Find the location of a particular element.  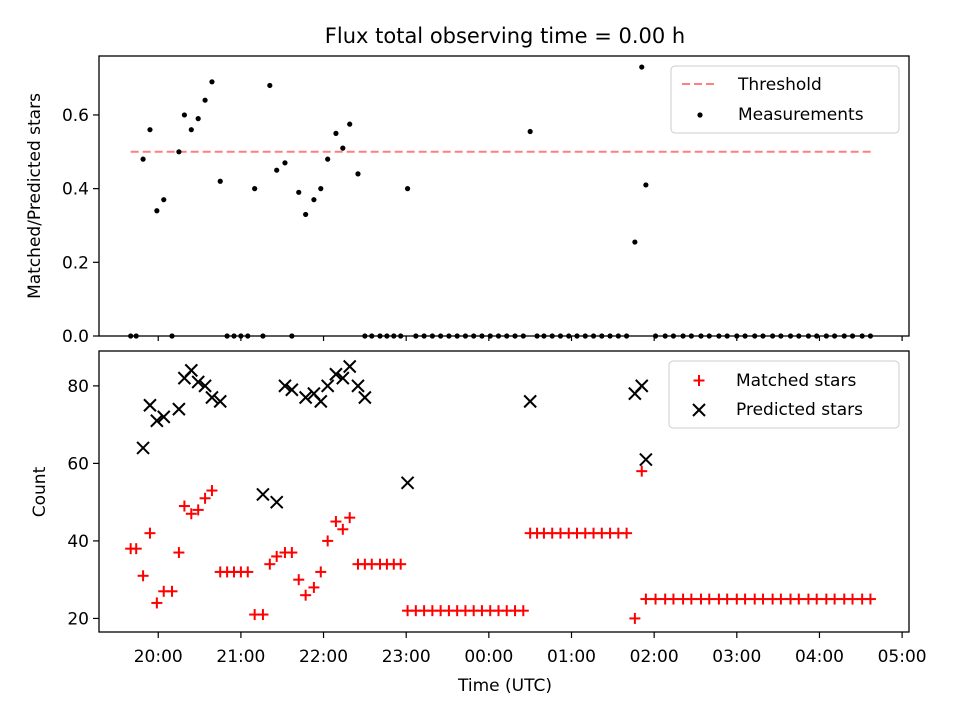

top-y-tick-label: 0.0 is located at coordinates (75, 337).